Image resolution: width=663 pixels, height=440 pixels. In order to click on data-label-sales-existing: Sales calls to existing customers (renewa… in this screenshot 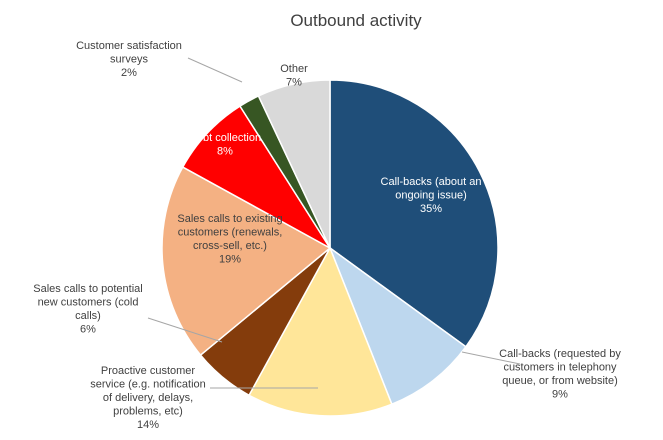, I will do `click(229, 239)`.